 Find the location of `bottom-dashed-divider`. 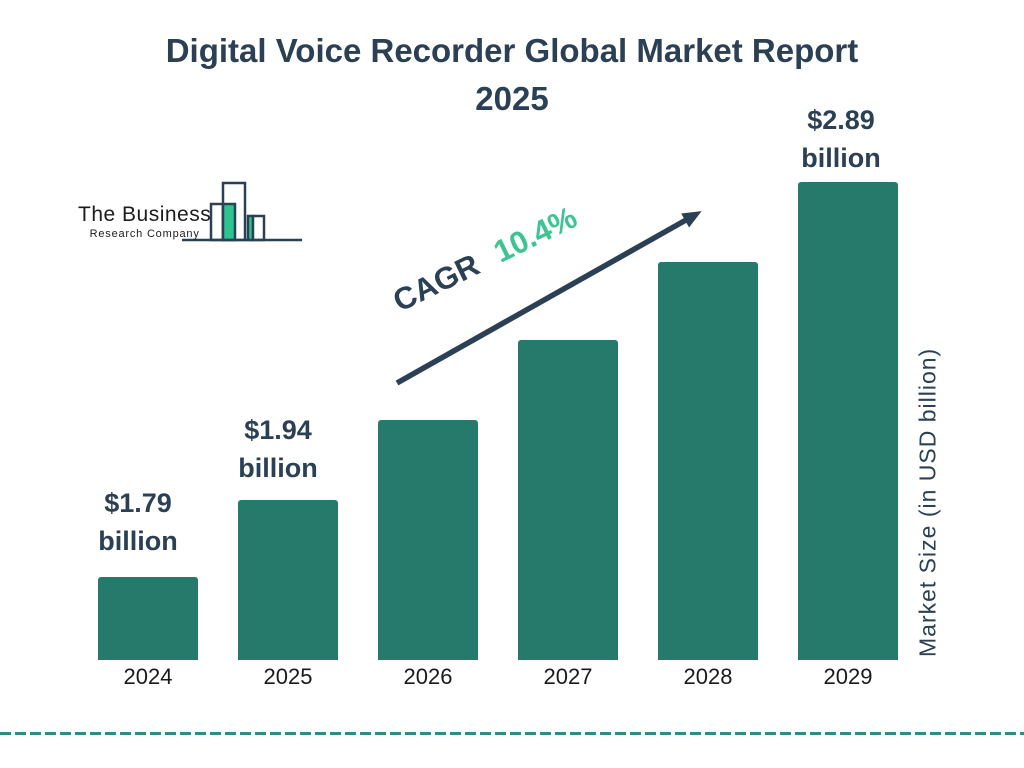

bottom-dashed-divider is located at coordinates (512, 733).